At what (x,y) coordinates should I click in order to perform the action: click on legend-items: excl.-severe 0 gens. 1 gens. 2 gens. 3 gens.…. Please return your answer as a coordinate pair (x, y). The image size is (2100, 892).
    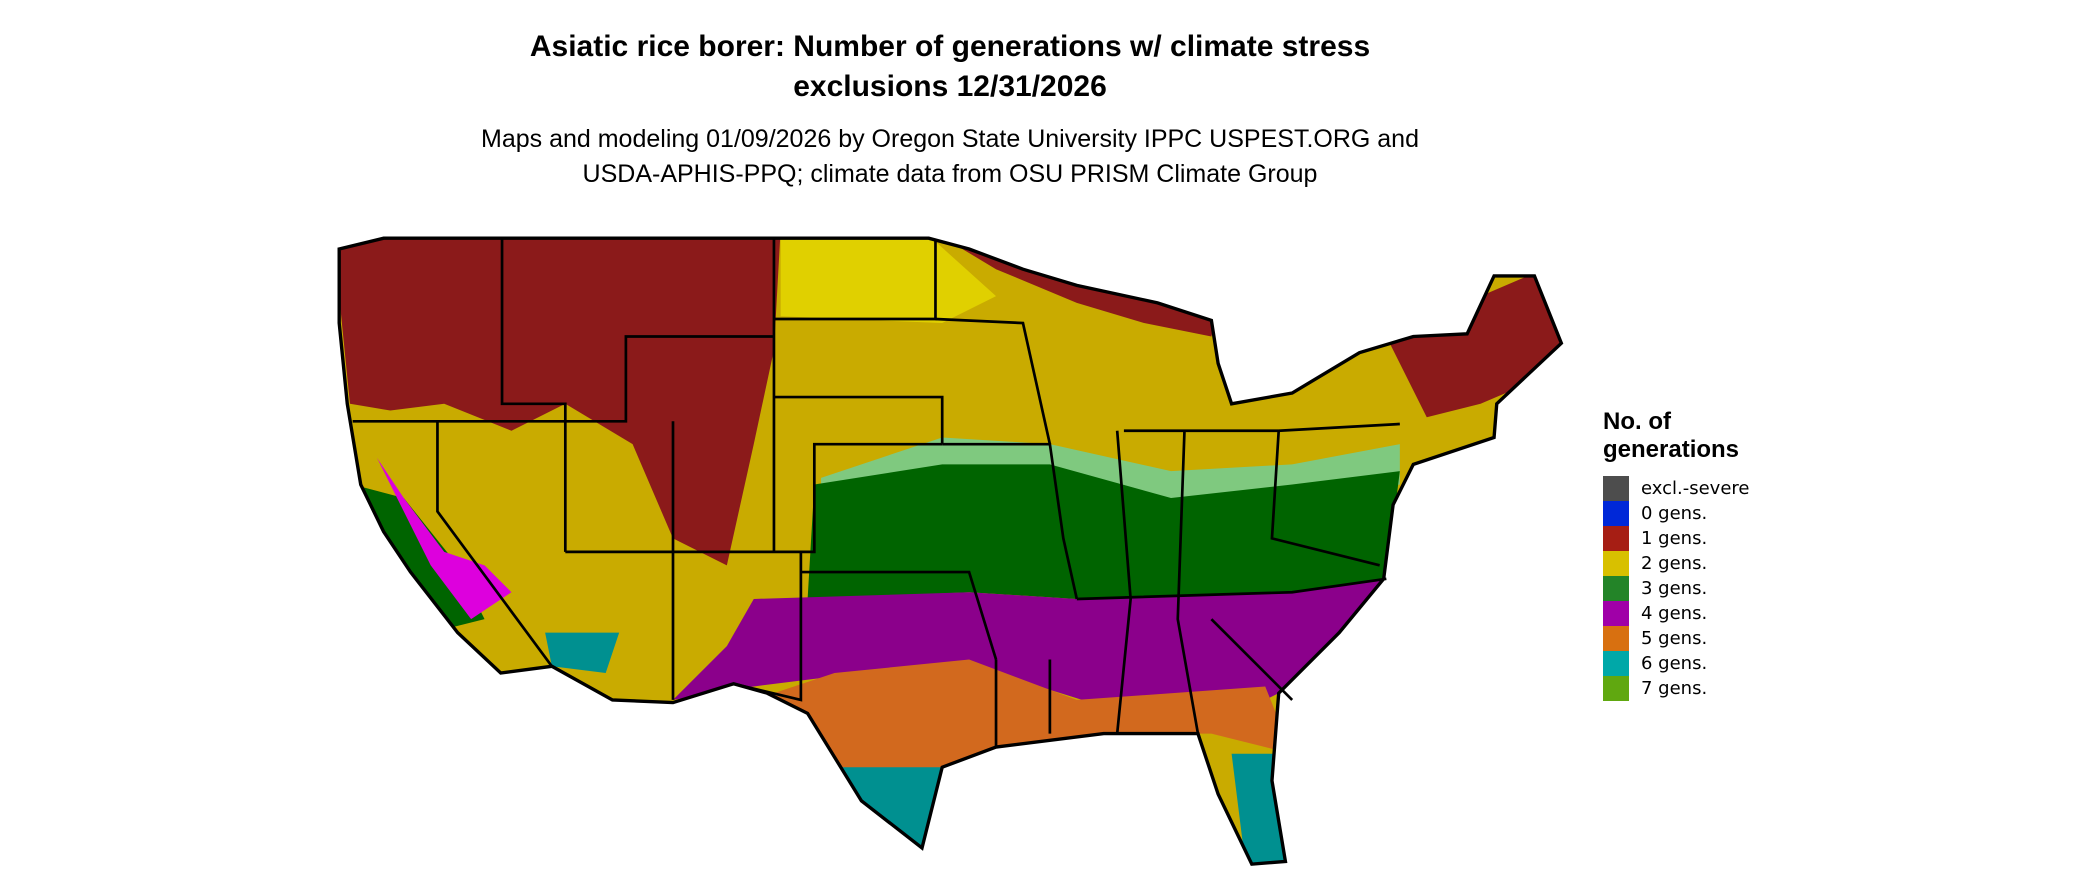
    Looking at the image, I should click on (1676, 588).